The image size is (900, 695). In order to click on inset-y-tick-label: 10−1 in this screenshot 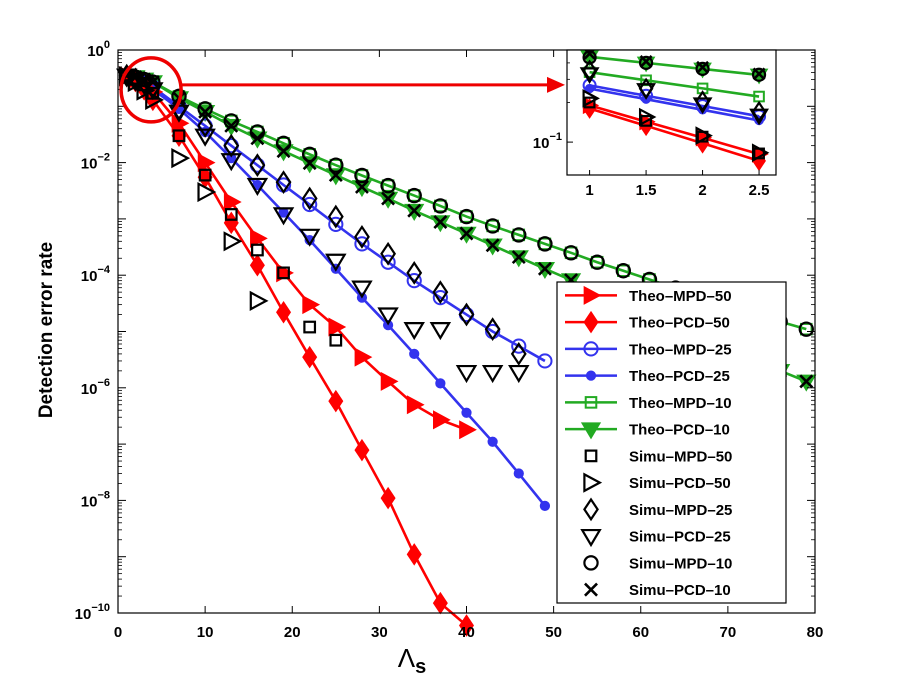, I will do `click(547, 141)`.